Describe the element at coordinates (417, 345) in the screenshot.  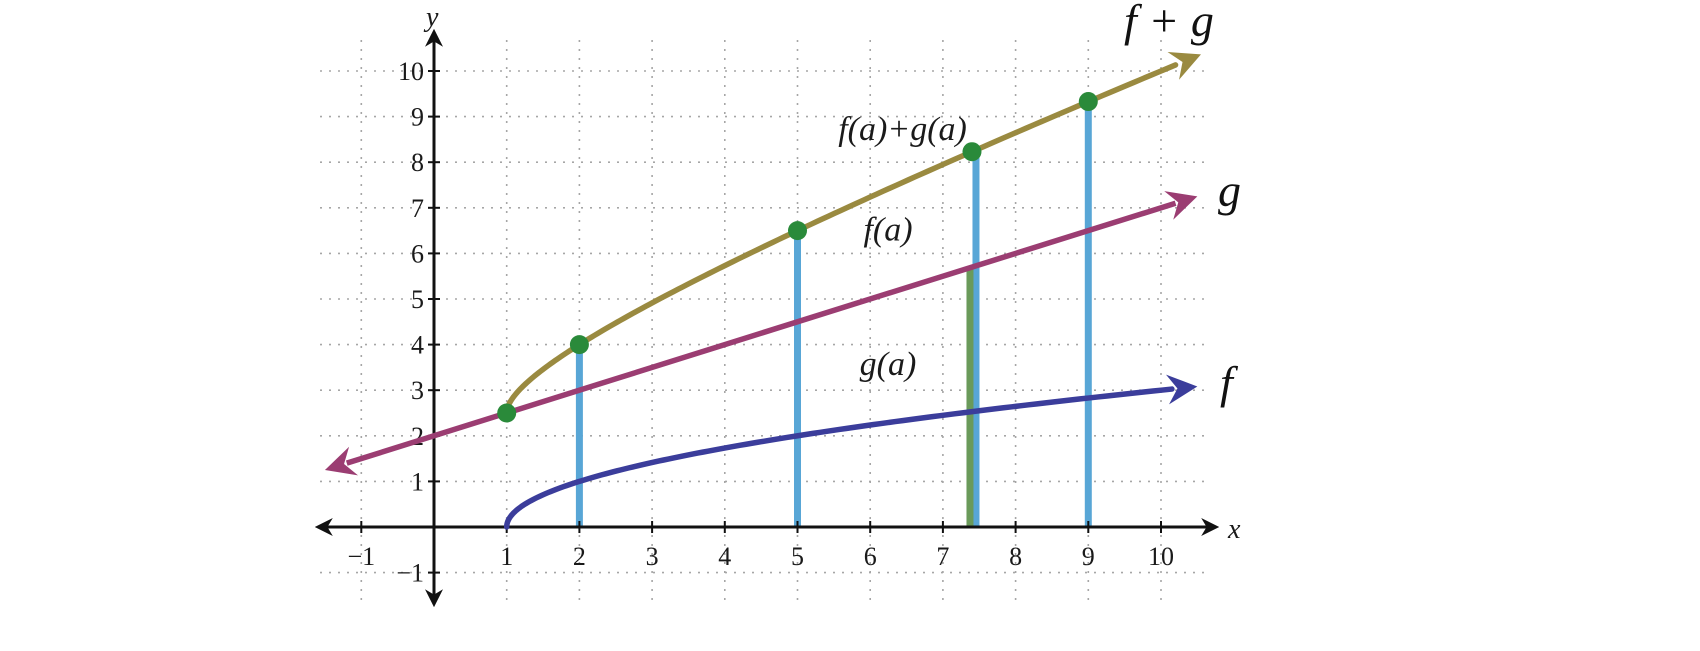
I see `y-tick-label: 4` at that location.